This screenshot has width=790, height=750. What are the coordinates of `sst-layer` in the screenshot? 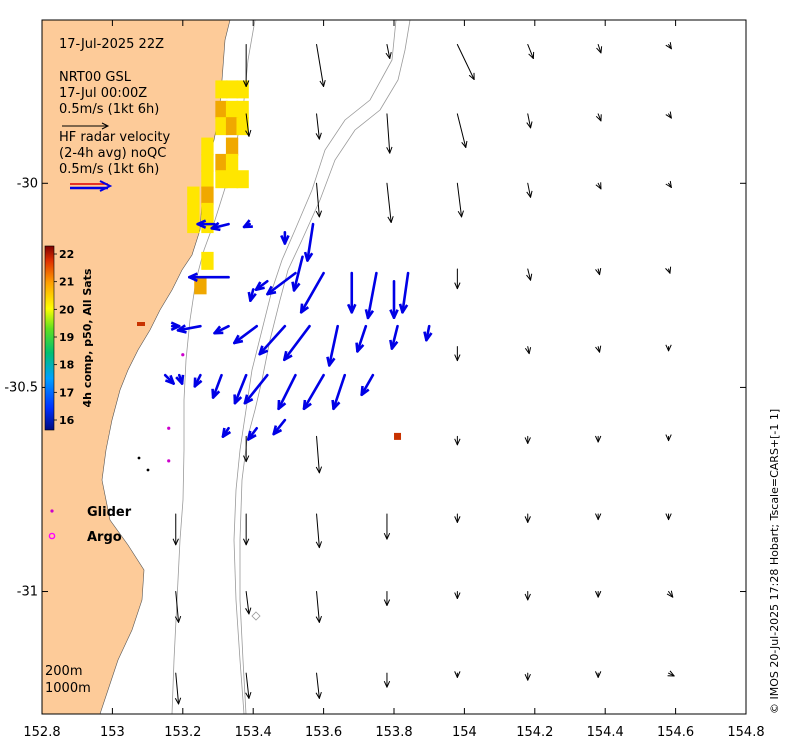 It's located at (294, 260).